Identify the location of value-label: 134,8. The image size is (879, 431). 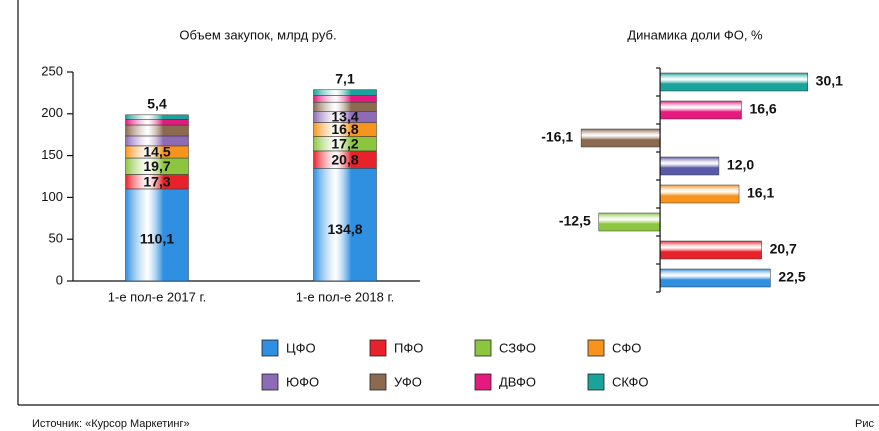
(344, 229).